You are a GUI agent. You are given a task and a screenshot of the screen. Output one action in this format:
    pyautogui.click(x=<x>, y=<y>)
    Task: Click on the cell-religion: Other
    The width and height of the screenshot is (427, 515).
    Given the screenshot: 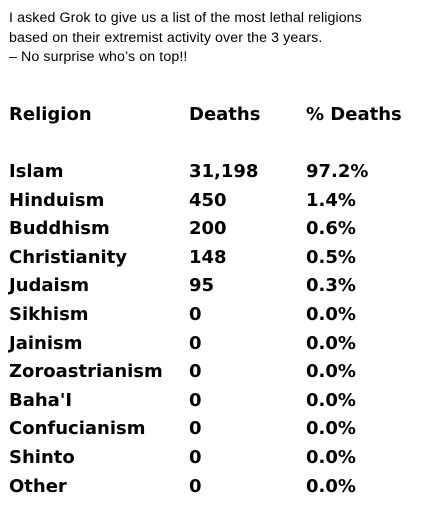 What is the action you would take?
    pyautogui.click(x=38, y=486)
    